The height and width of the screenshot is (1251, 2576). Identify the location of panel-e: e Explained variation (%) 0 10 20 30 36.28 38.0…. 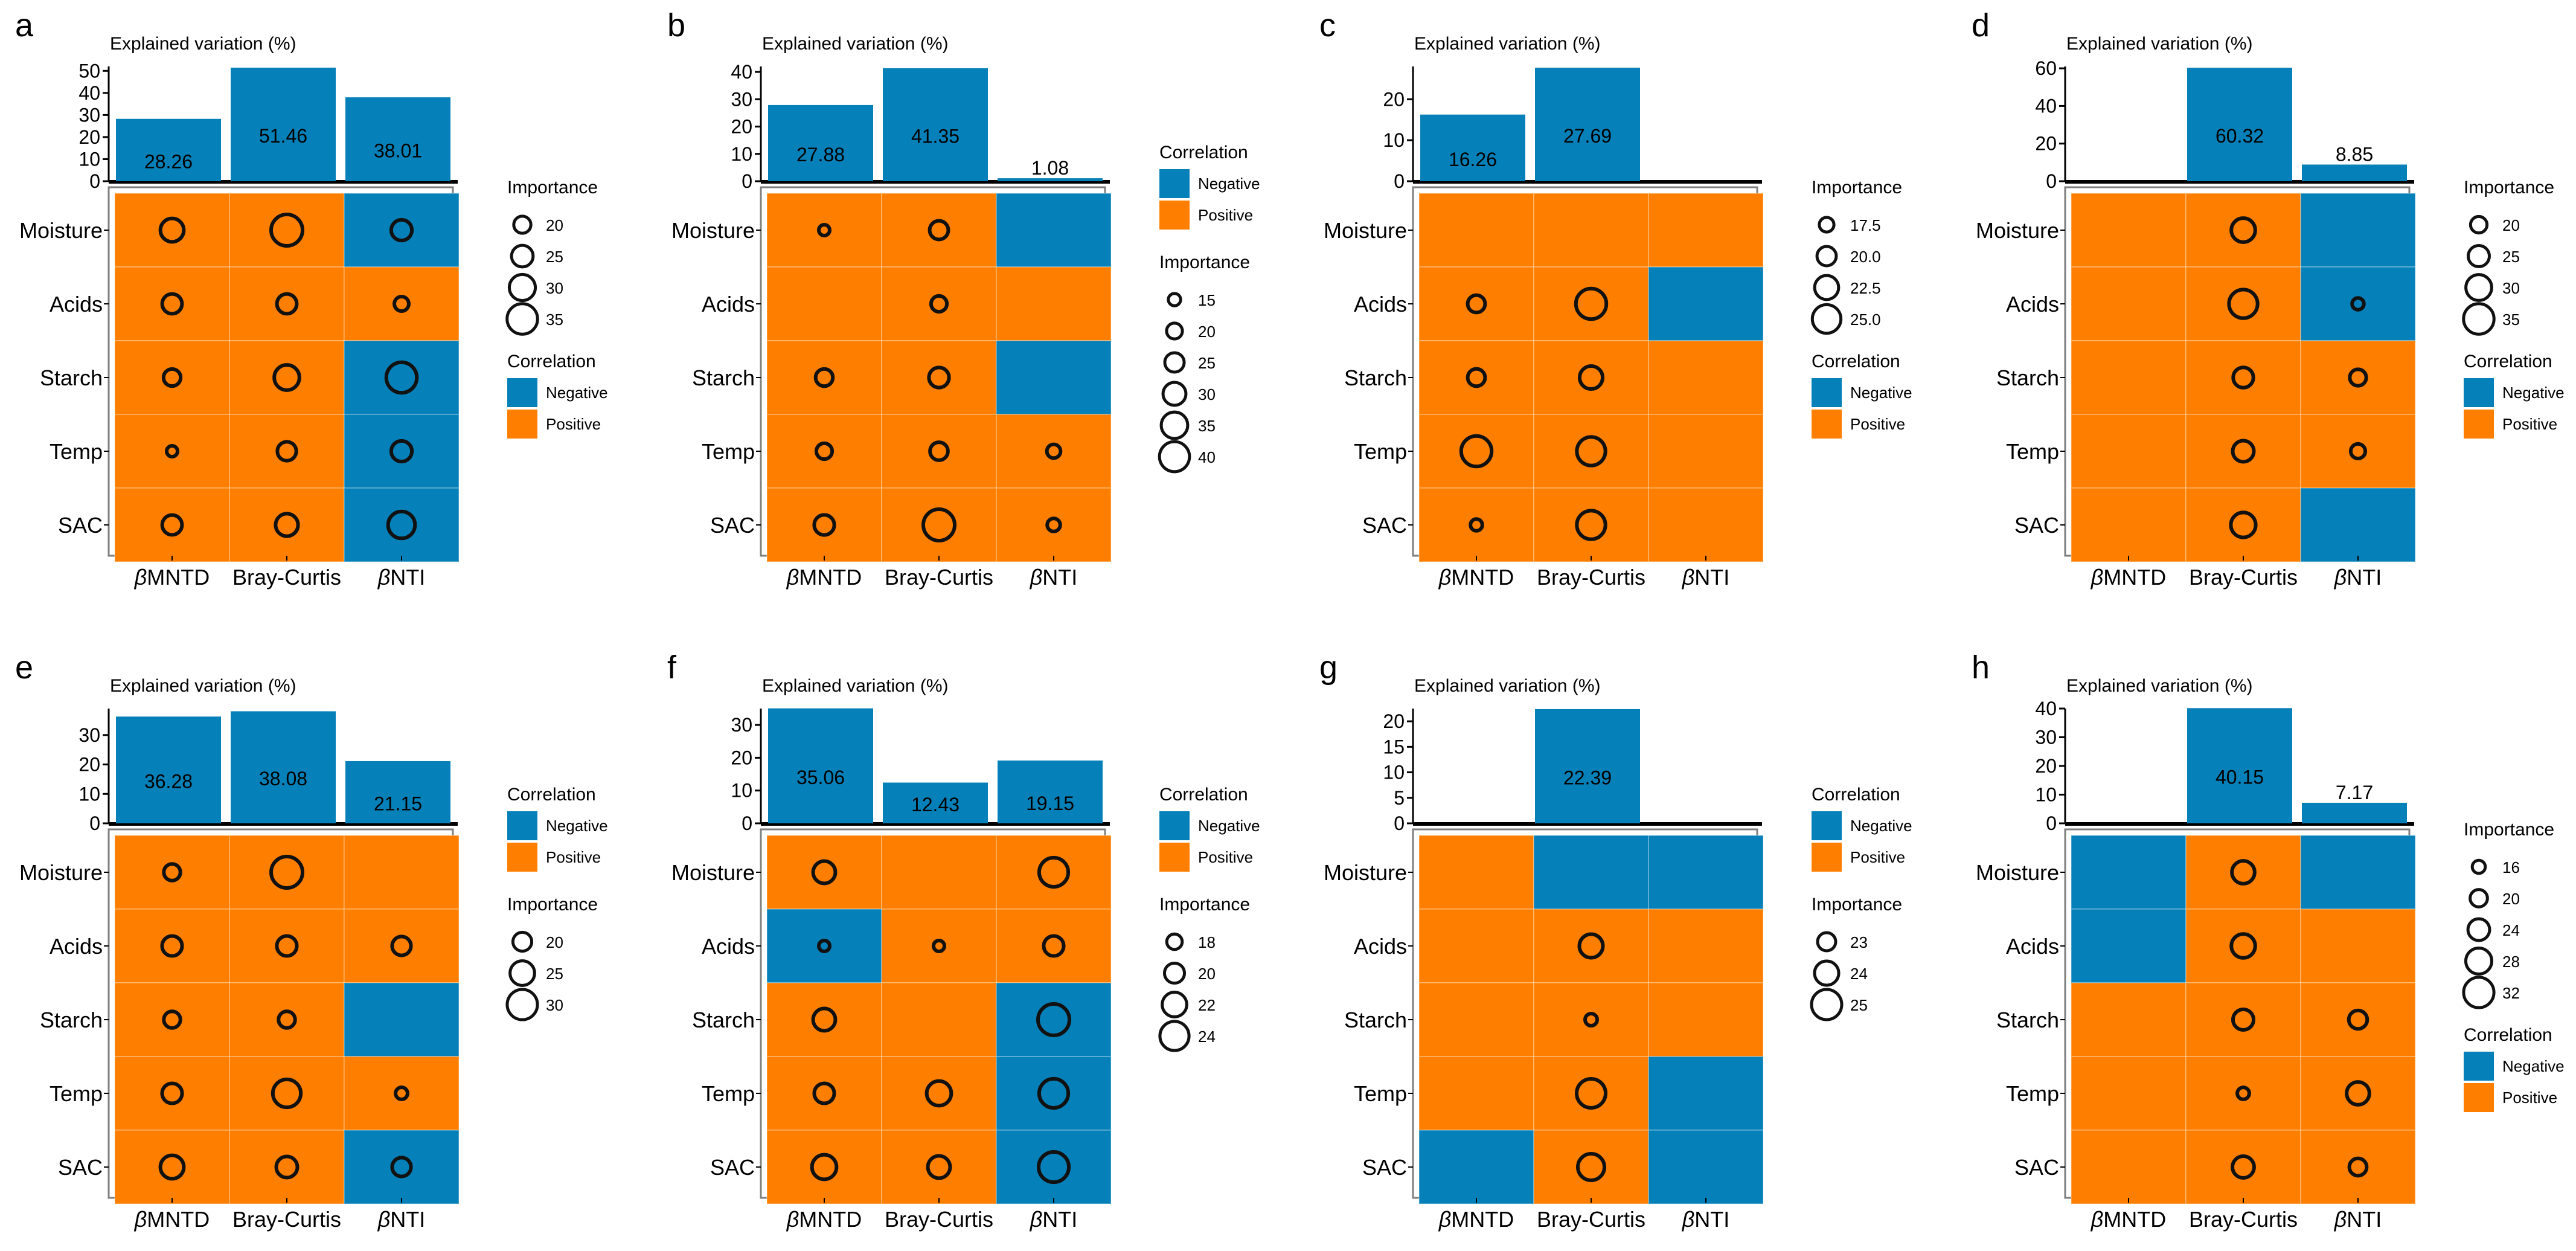
(311, 940).